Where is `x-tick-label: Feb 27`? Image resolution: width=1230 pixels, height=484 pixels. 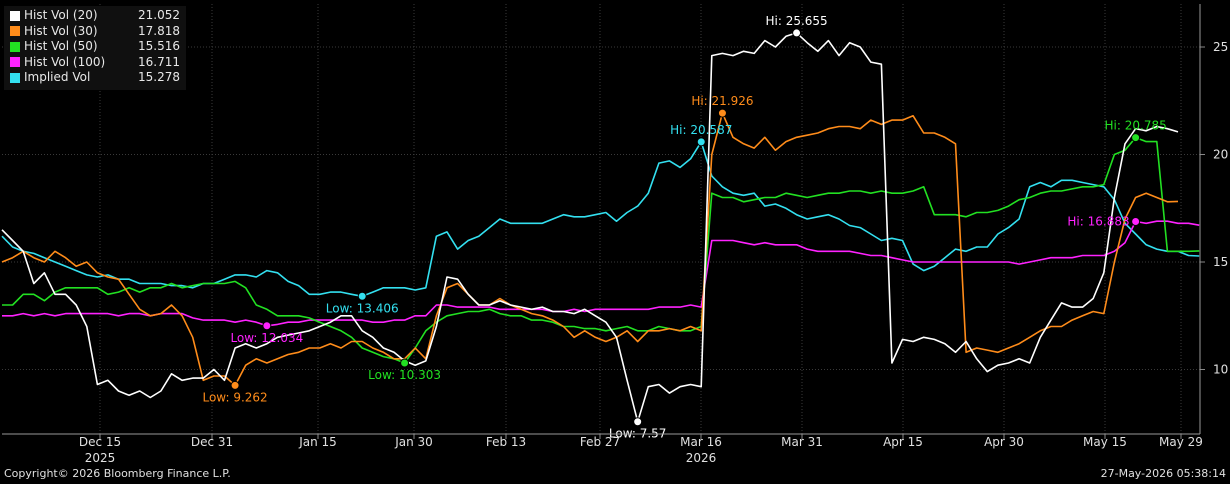 x-tick-label: Feb 27 is located at coordinates (600, 442).